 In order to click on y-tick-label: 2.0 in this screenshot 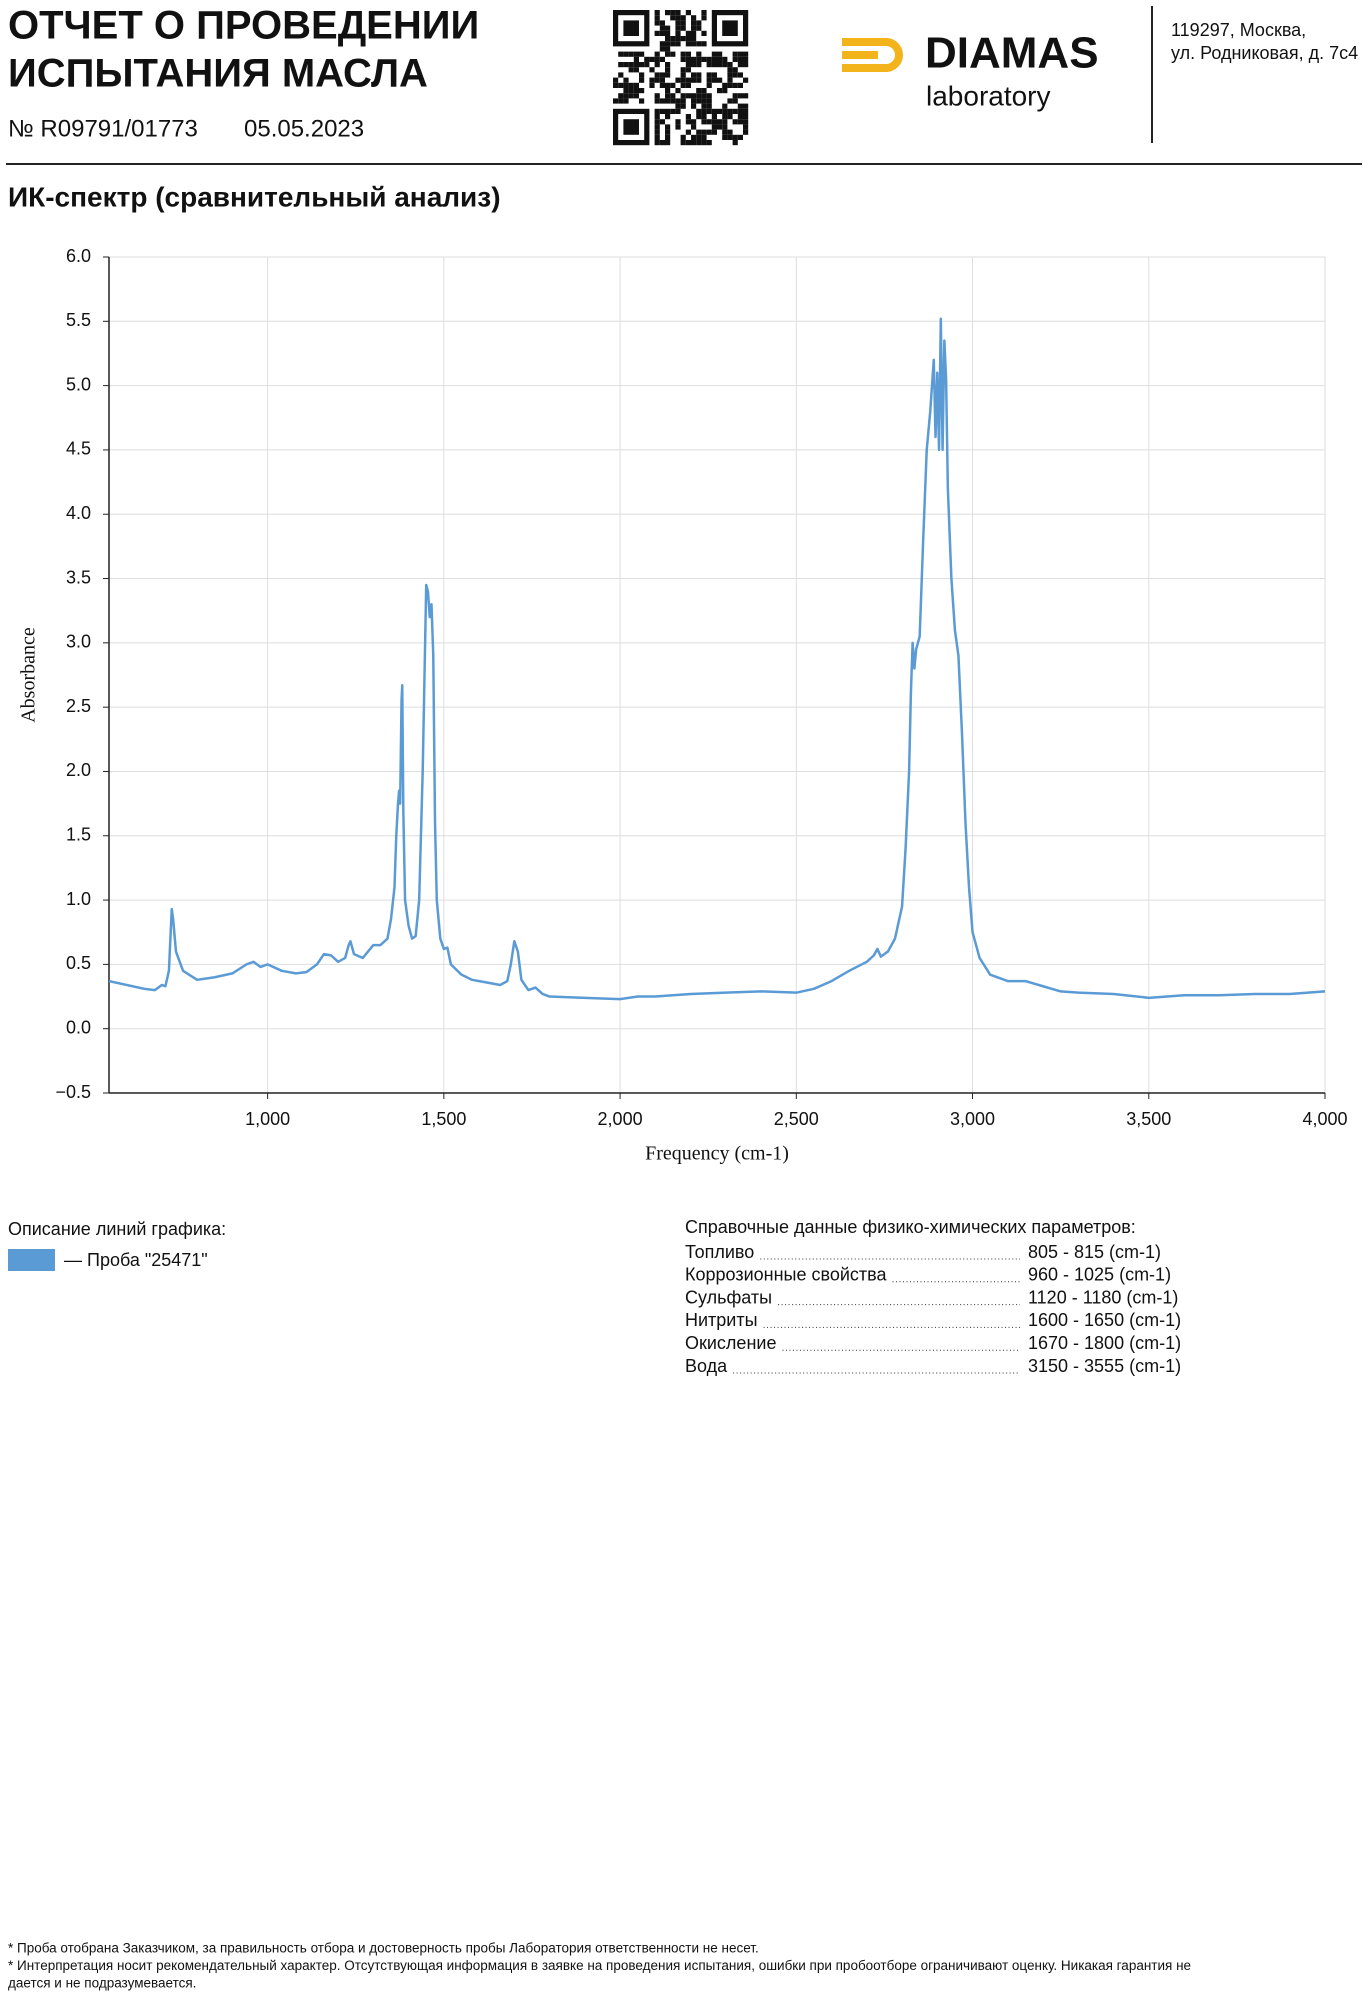, I will do `click(78, 770)`.